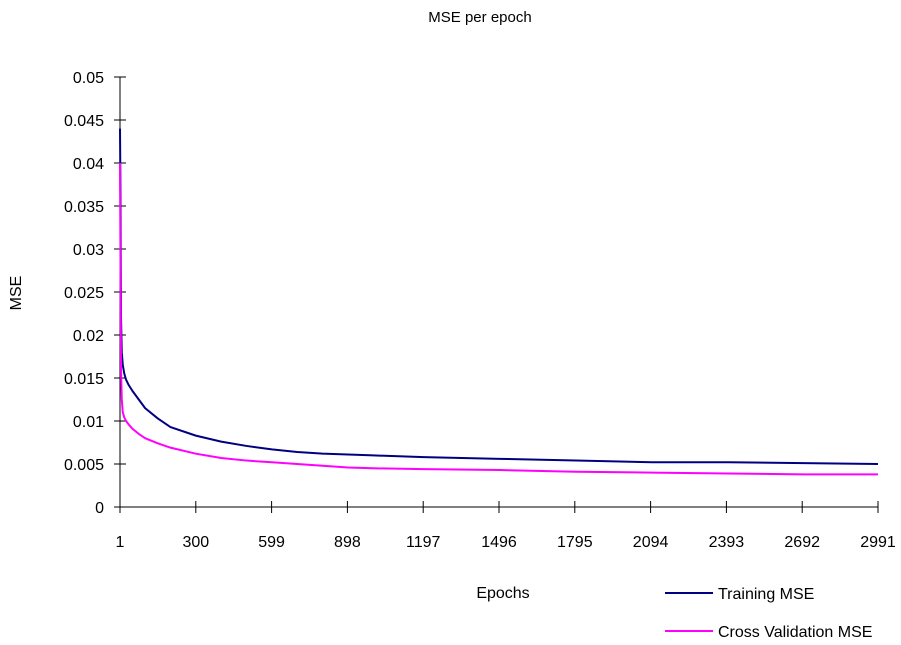 This screenshot has width=901, height=645. Describe the element at coordinates (271, 542) in the screenshot. I see `x-tick-label: 599` at that location.